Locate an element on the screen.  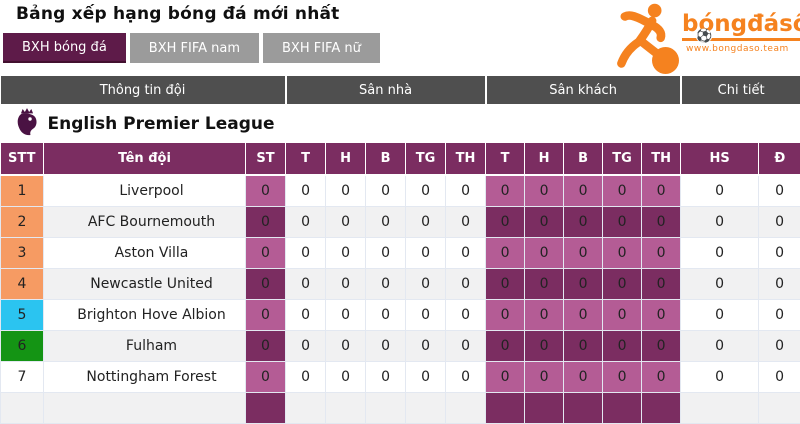
team-name-cell: AFC Bournemouth is located at coordinates (145, 221).